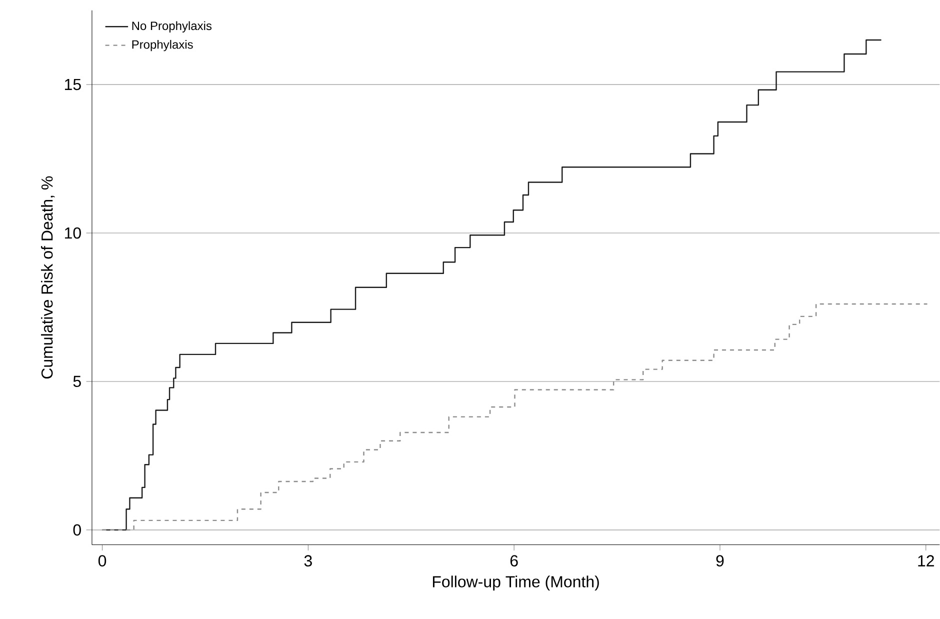 The image size is (940, 619). What do you see at coordinates (77, 530) in the screenshot?
I see `y-tick-label: 0` at bounding box center [77, 530].